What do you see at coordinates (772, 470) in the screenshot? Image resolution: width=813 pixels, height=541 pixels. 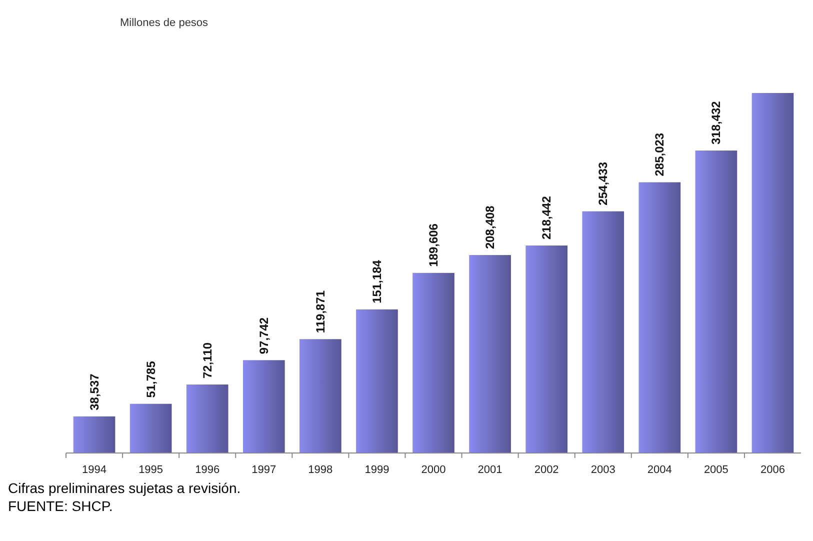 I see `x-tick-label: 2006` at bounding box center [772, 470].